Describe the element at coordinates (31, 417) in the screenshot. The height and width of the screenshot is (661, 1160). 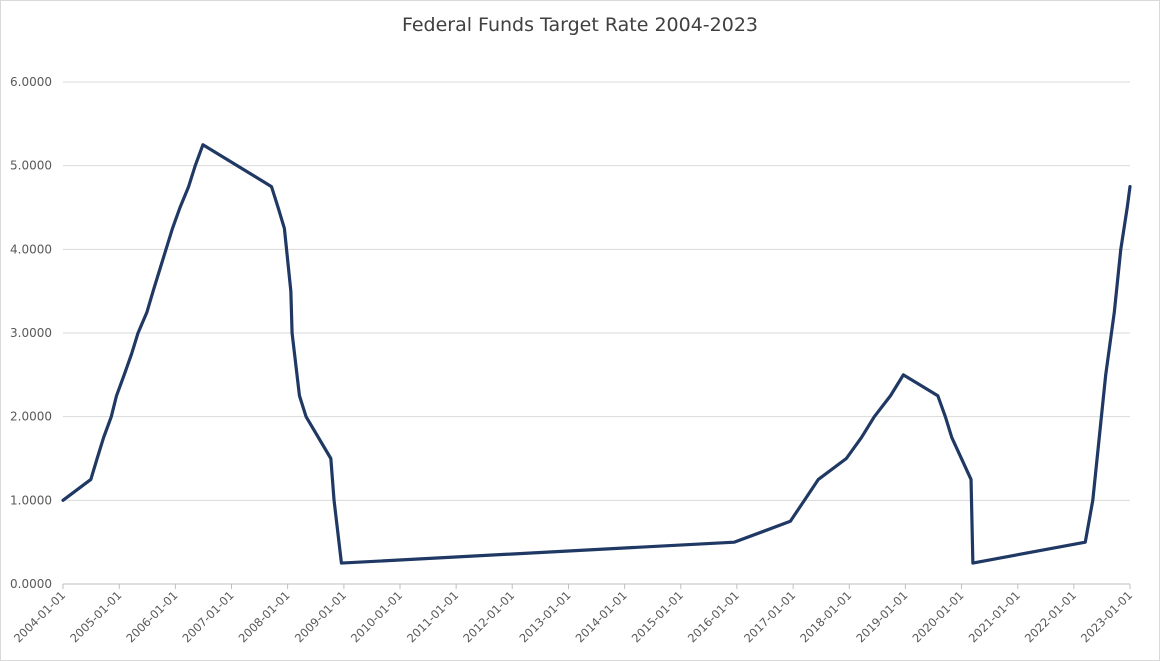
I see `y-tick-label: 2.0000` at that location.